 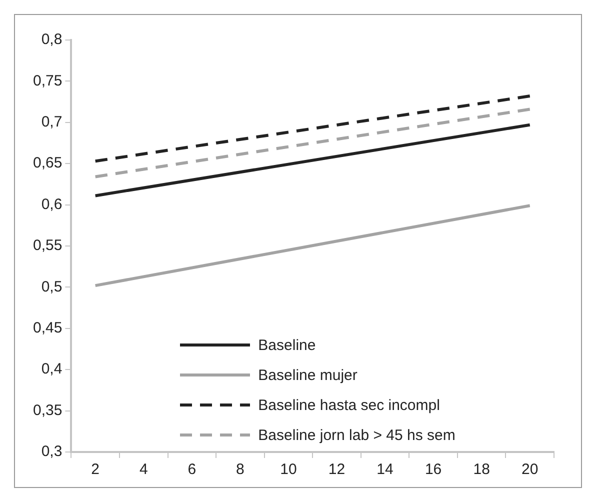 I want to click on x-tick-label: 12, so click(x=337, y=469).